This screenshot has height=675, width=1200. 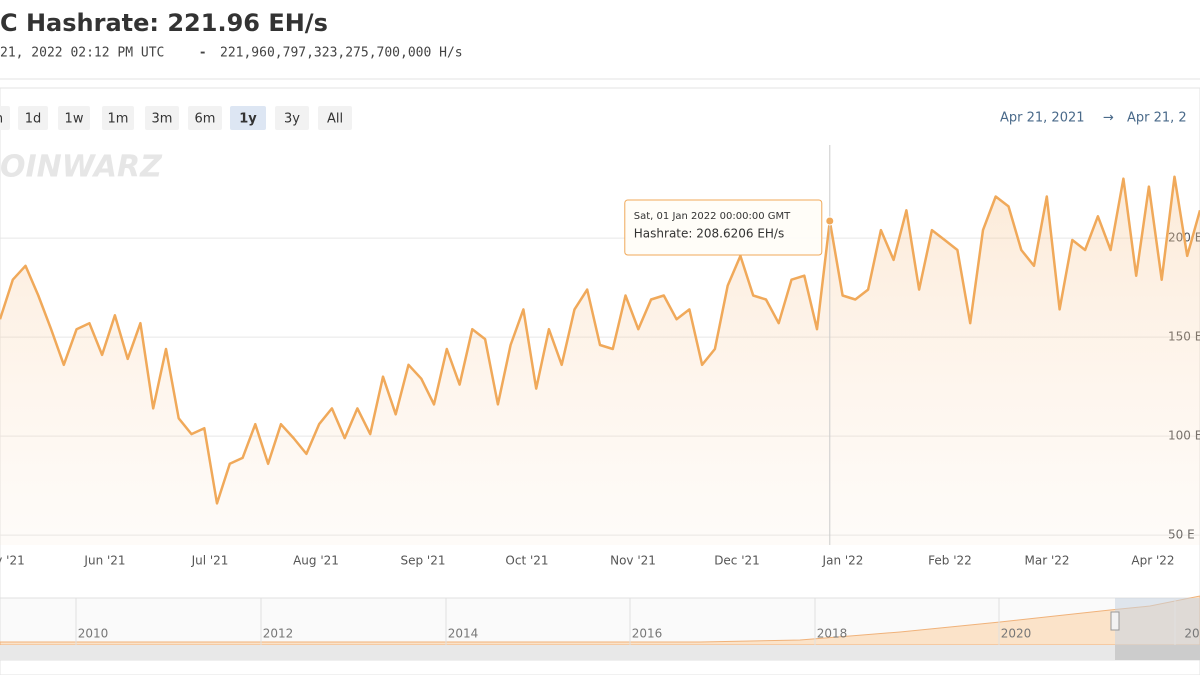 I want to click on navigator-year: 20, so click(x=1191, y=634).